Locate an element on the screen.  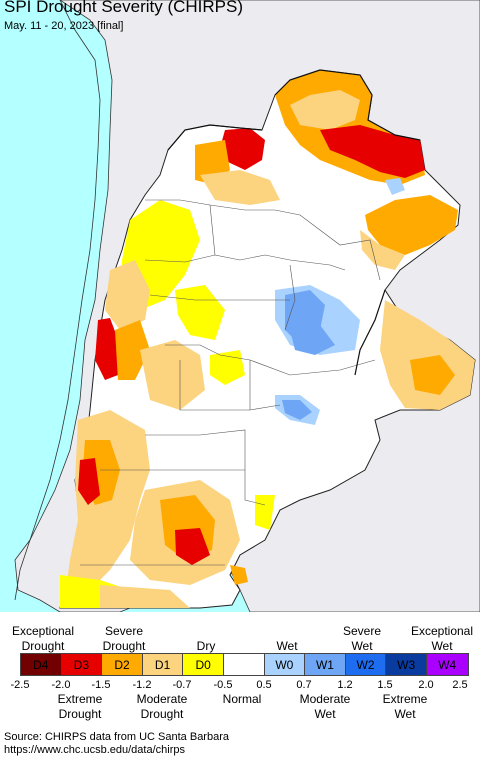
legend-label-text: Moderate Drought is located at coordinates (162, 706).